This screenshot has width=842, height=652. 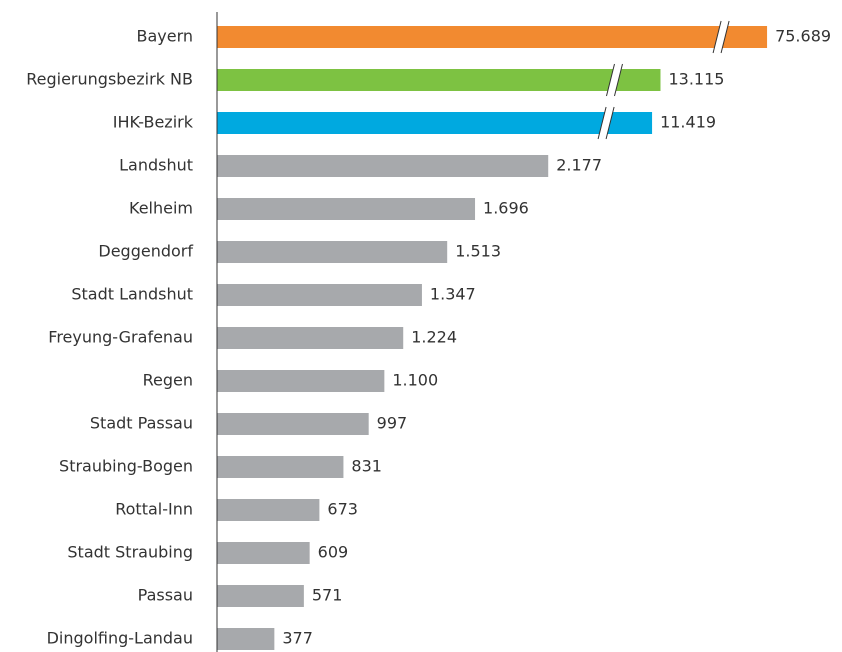 What do you see at coordinates (120, 337) in the screenshot?
I see `category-label: Freyung-Grafenau` at bounding box center [120, 337].